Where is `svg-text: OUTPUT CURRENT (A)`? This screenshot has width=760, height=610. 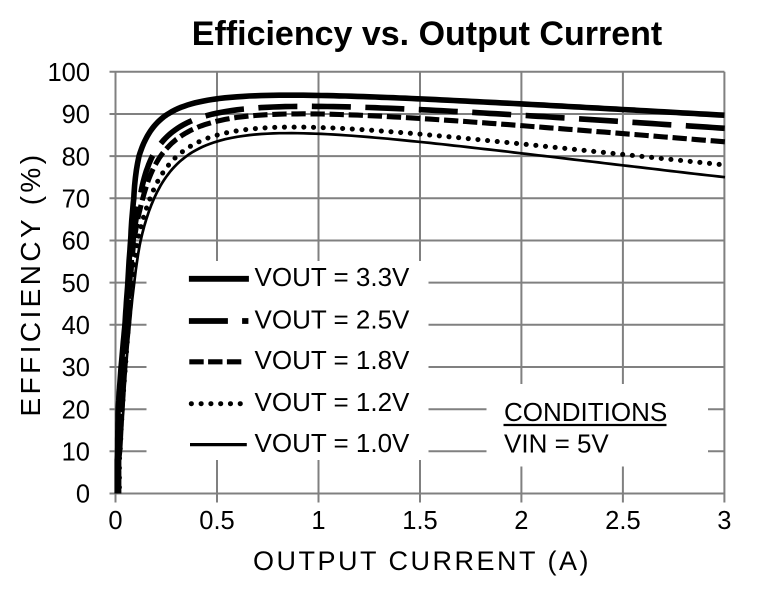 svg-text: OUTPUT CURRENT (A) is located at coordinates (422, 561).